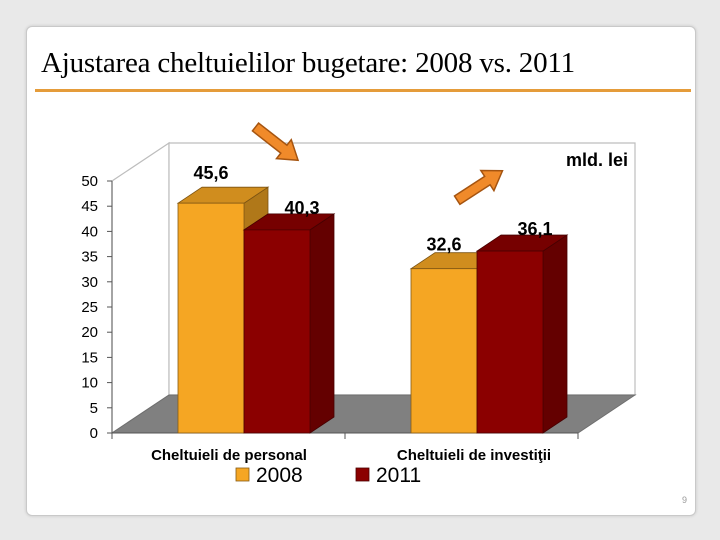  What do you see at coordinates (478, 187) in the screenshot?
I see `trend-arrow-up-icon` at bounding box center [478, 187].